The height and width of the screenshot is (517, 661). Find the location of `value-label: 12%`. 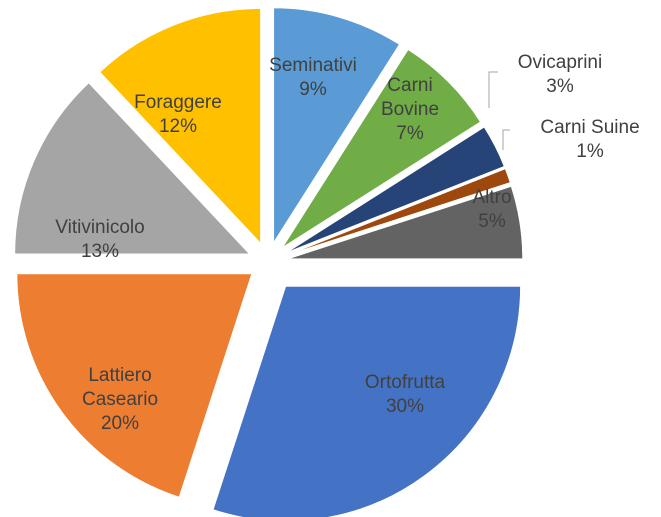

value-label: 12% is located at coordinates (178, 126).